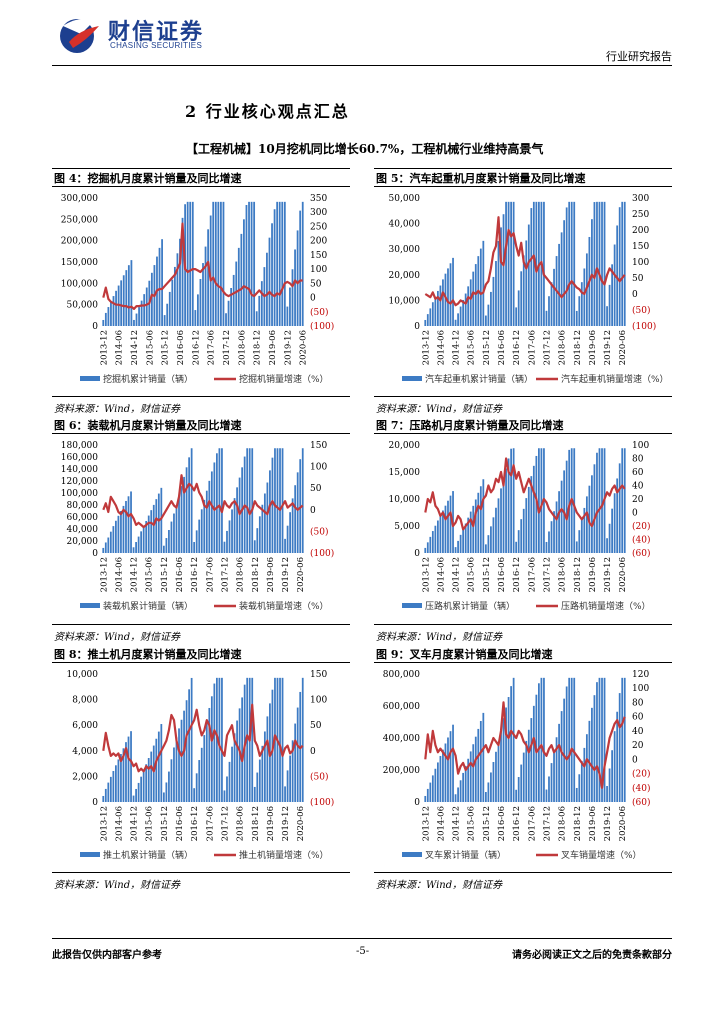 This screenshot has width=724, height=1024. I want to click on right-axis-tick: 60, so click(638, 718).